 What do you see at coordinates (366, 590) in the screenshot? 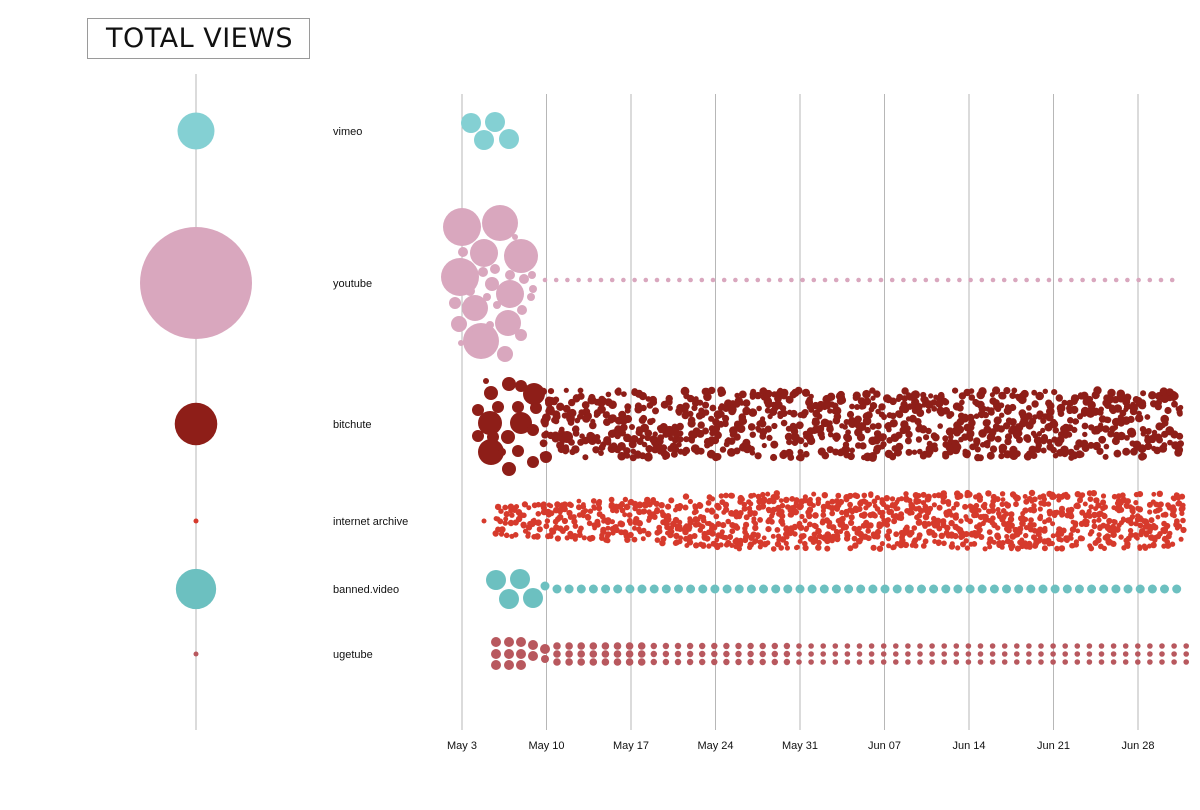
I see `series-label: banned.video` at bounding box center [366, 590].